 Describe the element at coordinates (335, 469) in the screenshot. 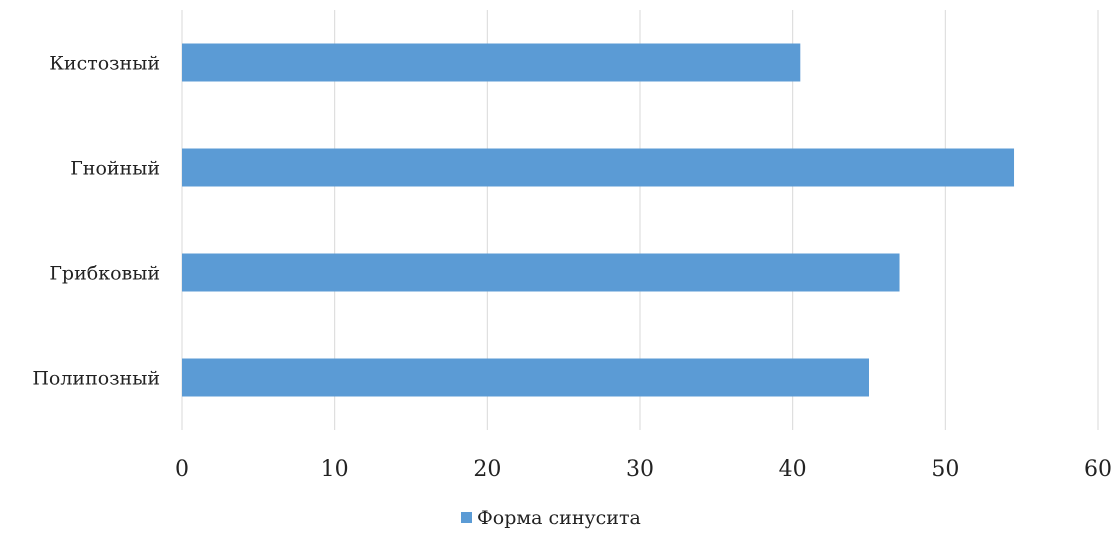

I see `x-tick-label: 10` at that location.